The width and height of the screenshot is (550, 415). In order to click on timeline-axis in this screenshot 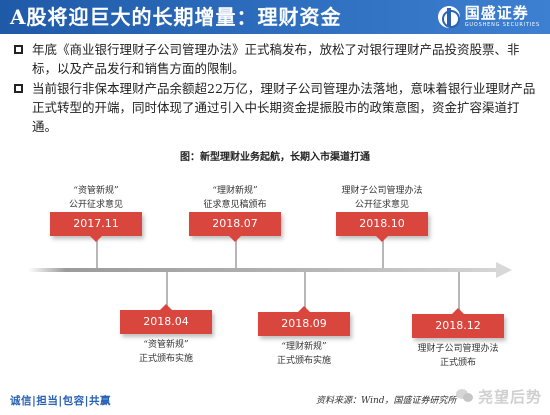, I will do `click(263, 270)`.